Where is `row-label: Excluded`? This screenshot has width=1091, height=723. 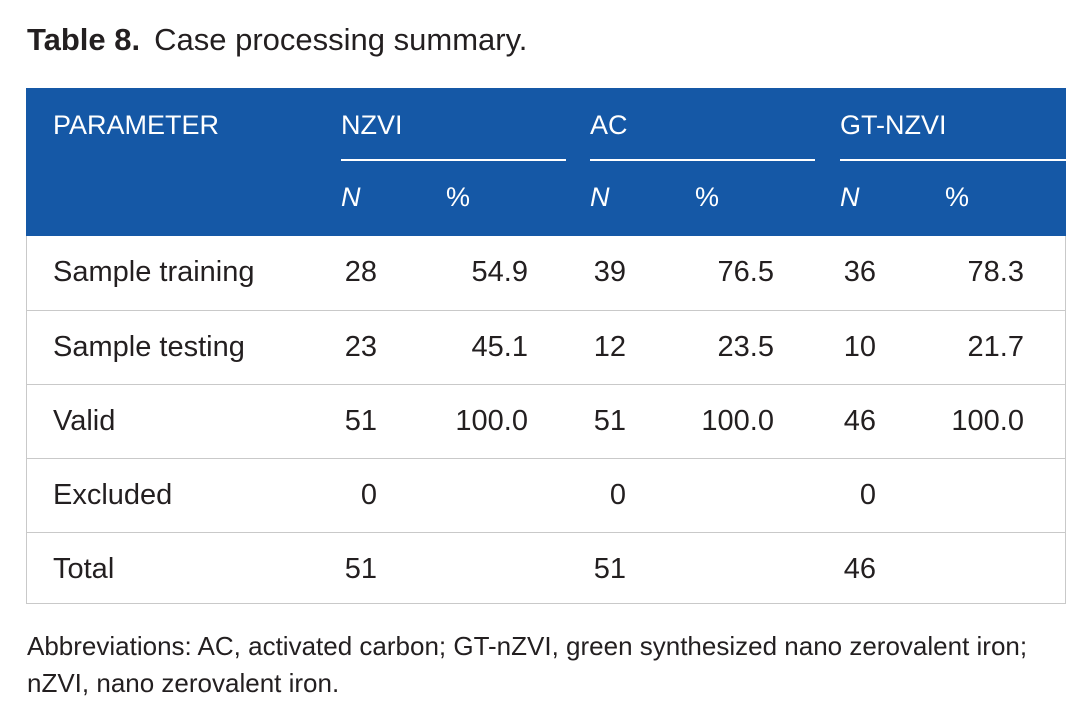
row-label: Excluded is located at coordinates (113, 495).